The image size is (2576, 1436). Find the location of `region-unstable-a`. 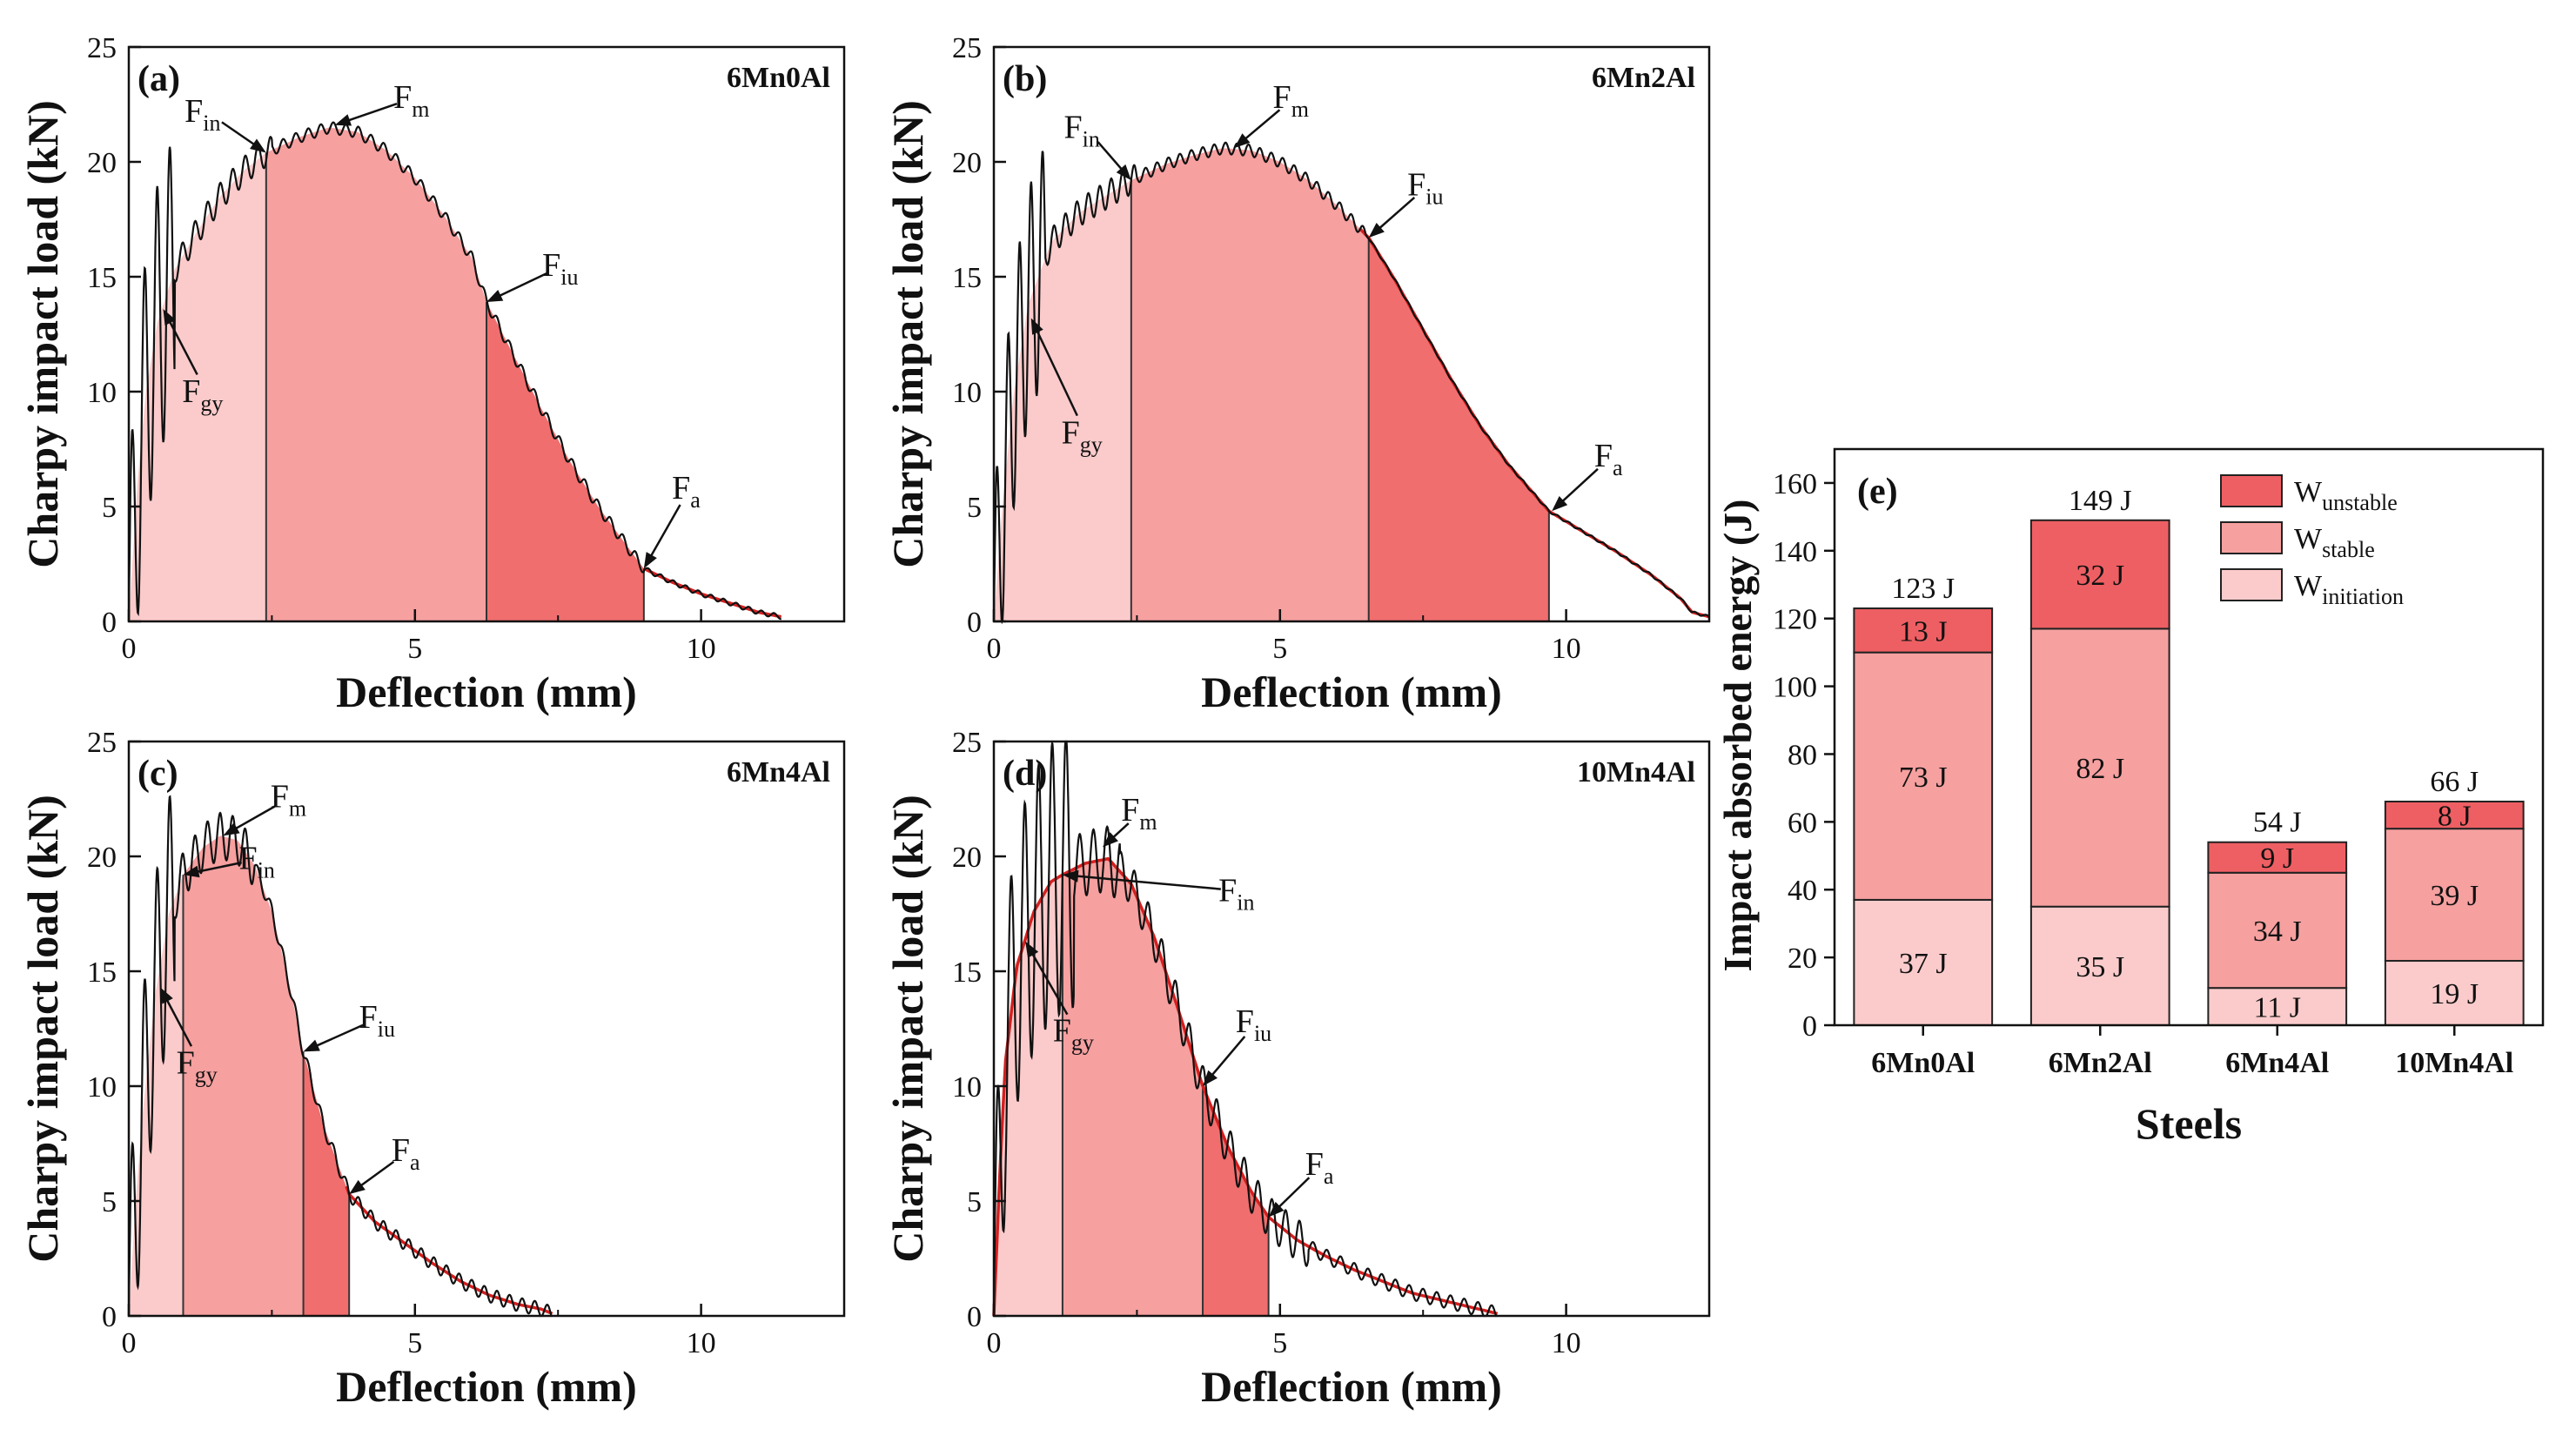

region-unstable-a is located at coordinates (565, 461).